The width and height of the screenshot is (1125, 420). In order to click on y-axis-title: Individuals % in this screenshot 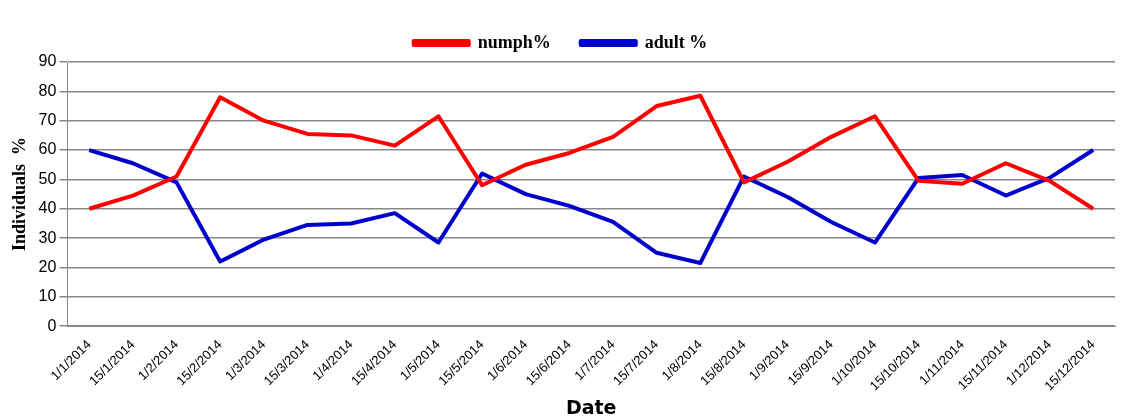, I will do `click(19, 194)`.